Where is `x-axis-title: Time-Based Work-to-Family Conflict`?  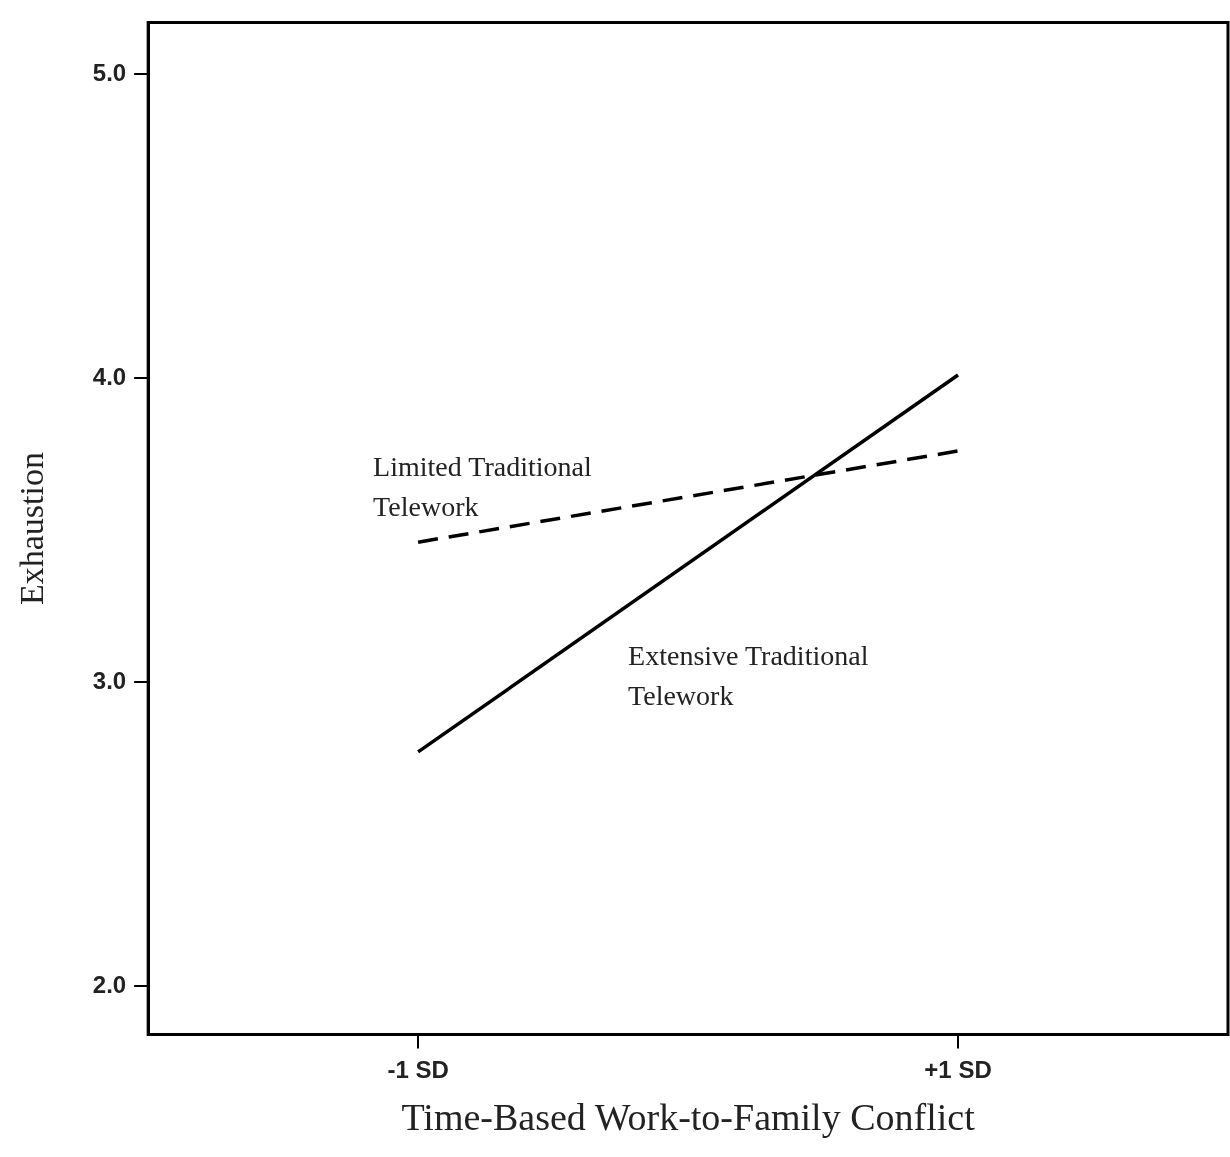
x-axis-title: Time-Based Work-to-Family Conflict is located at coordinates (688, 1117).